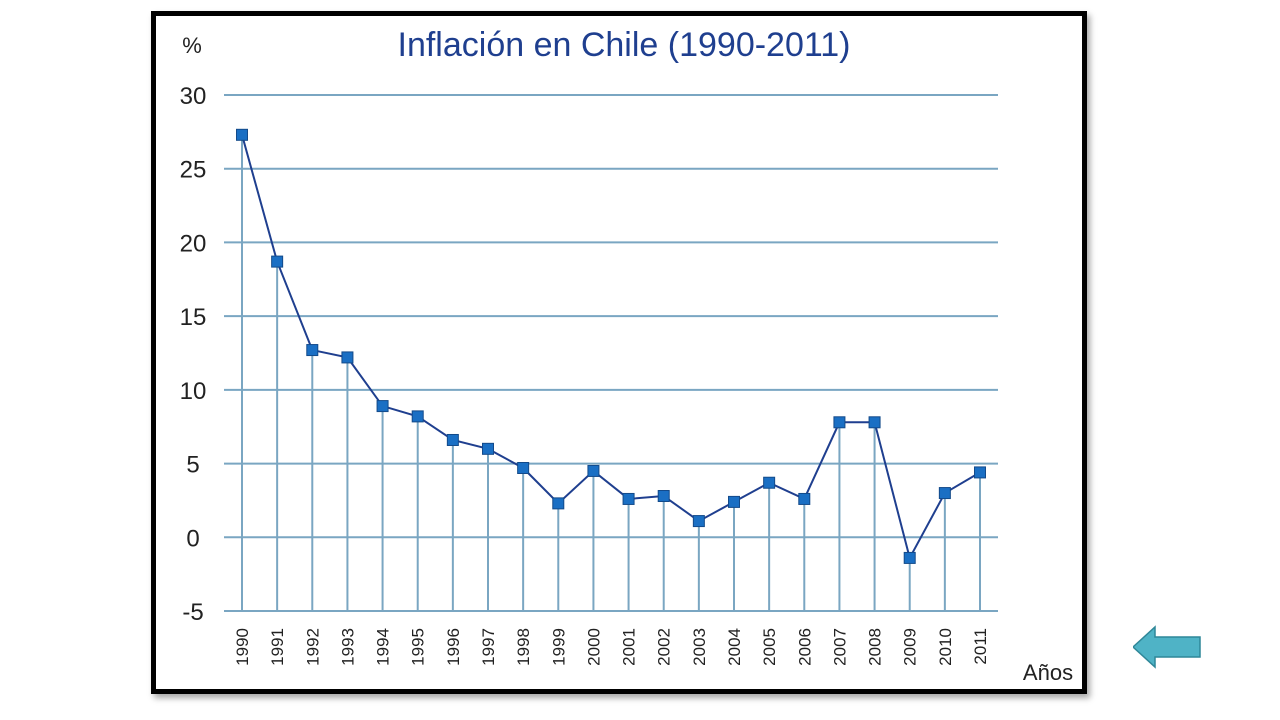 Image resolution: width=1280 pixels, height=720 pixels. What do you see at coordinates (193, 170) in the screenshot?
I see `y-tick-label-1: 25` at bounding box center [193, 170].